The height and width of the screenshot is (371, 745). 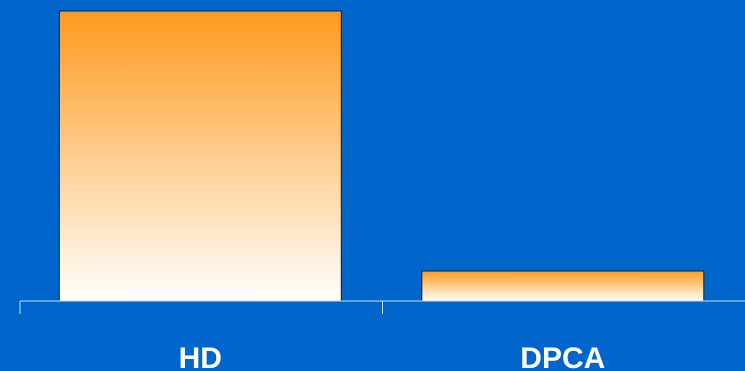 I want to click on x-axis, so click(x=382, y=307).